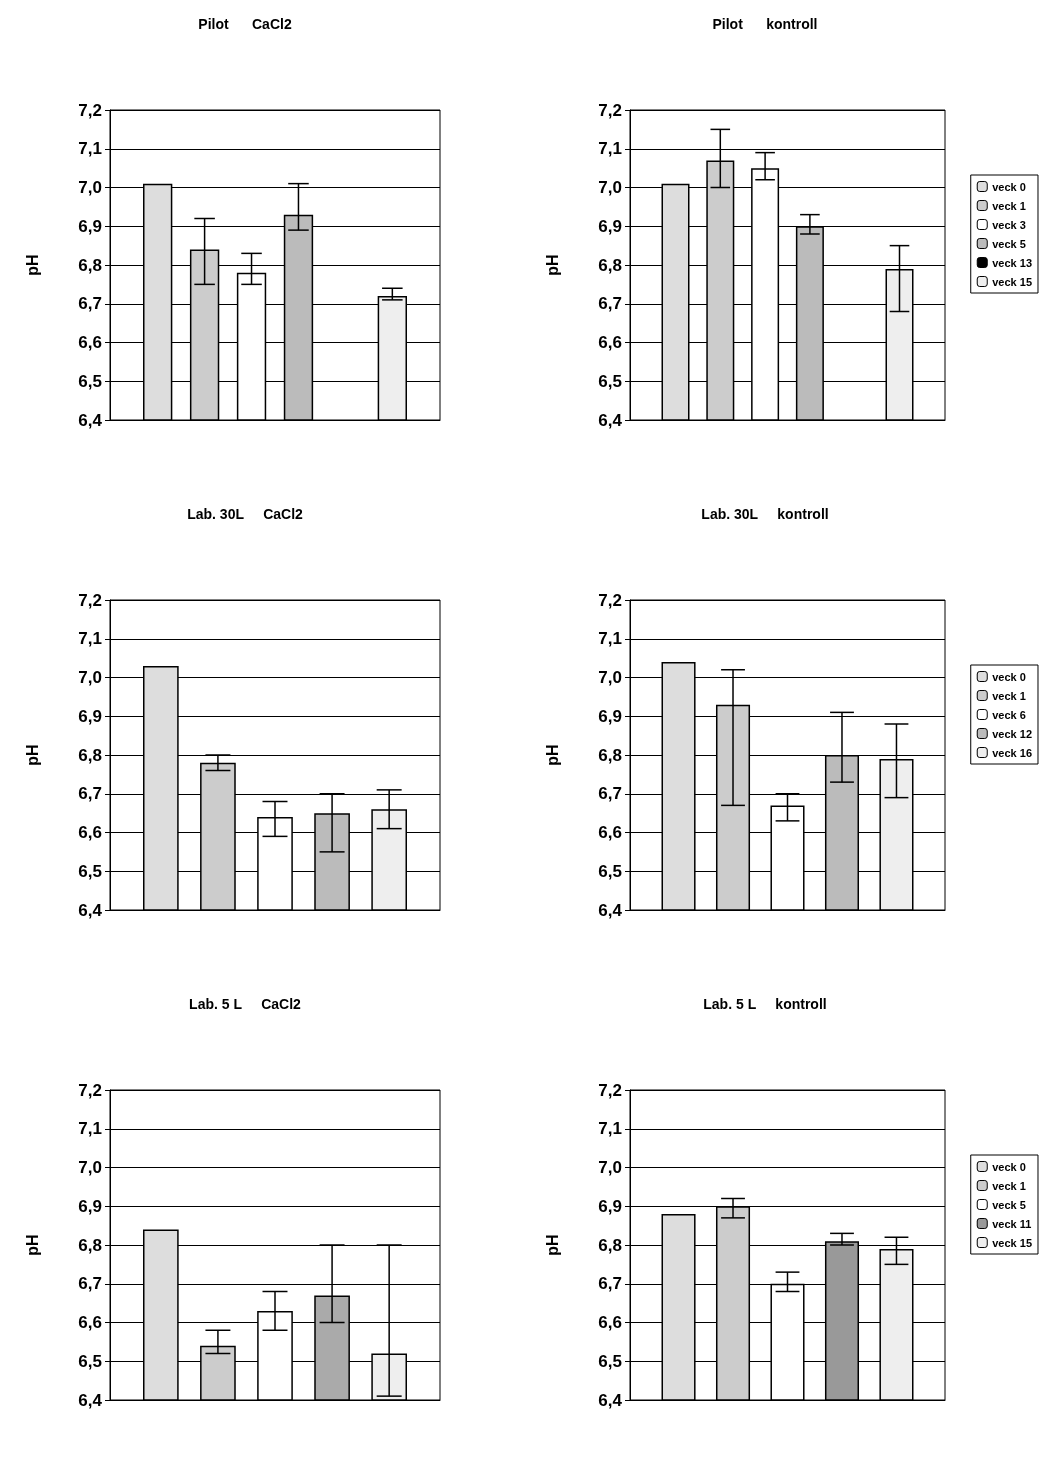  What do you see at coordinates (1012, 733) in the screenshot?
I see `legend-label: veck 12` at bounding box center [1012, 733].